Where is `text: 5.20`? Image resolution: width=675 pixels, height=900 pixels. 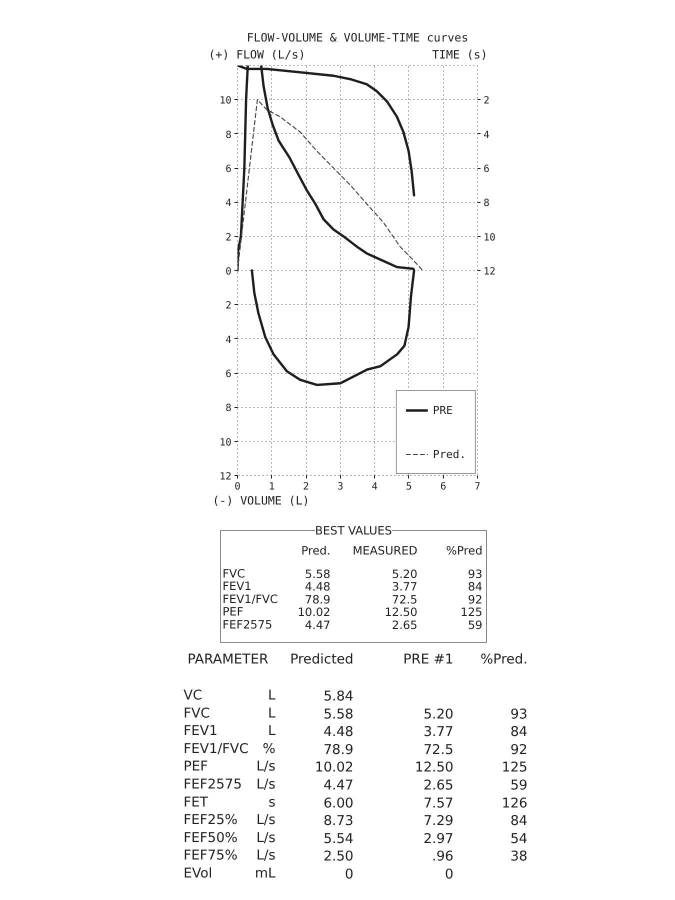
text: 5.20 is located at coordinates (405, 574).